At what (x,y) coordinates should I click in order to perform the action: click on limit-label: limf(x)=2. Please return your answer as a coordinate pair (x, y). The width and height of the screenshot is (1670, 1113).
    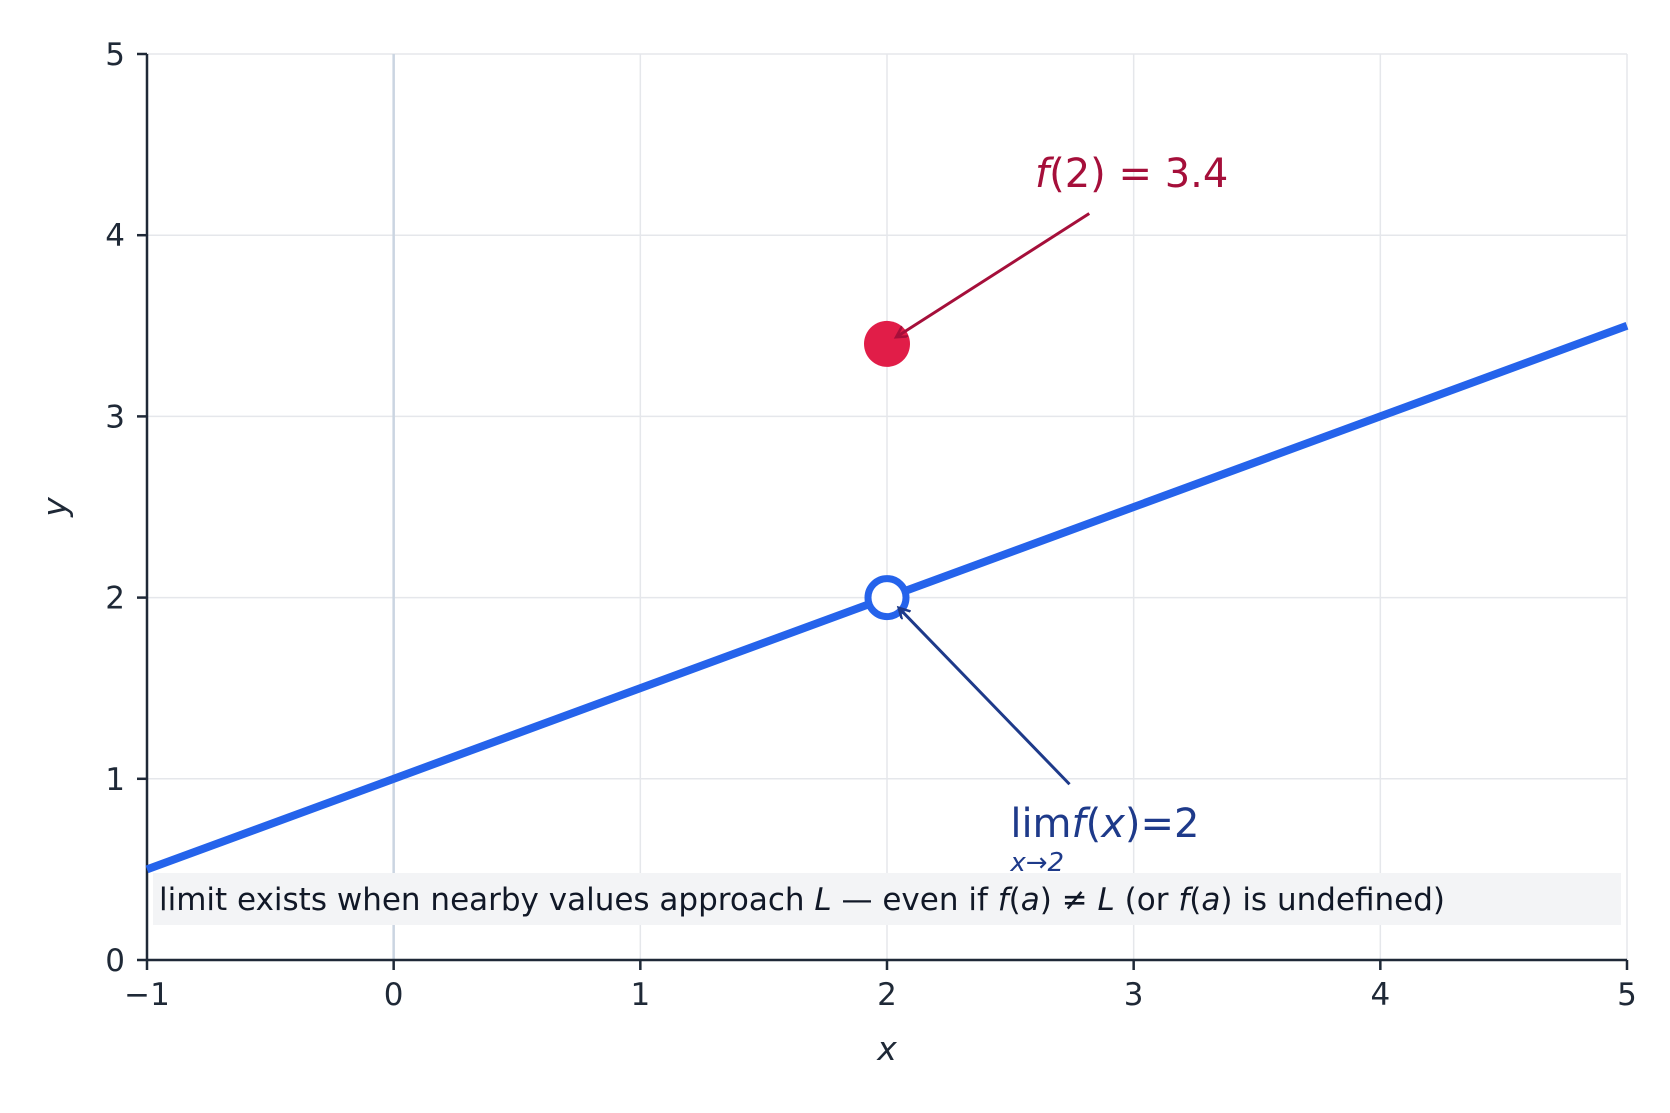
    Looking at the image, I should click on (1104, 824).